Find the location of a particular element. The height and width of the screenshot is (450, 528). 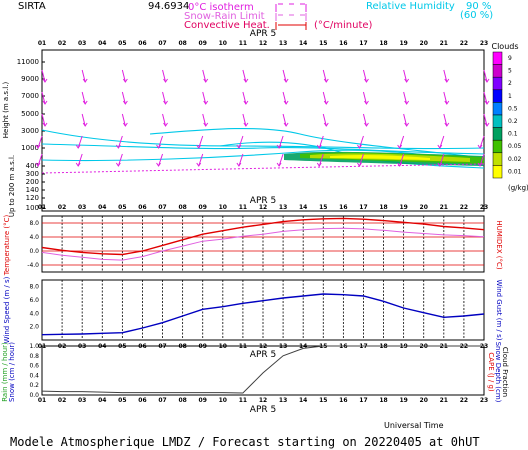

snow-rain-legend-line is located at coordinates (291, 17).